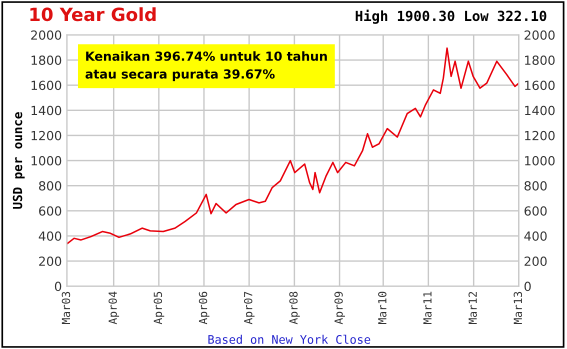 This screenshot has width=567, height=349. I want to click on x-tick-label: Mar10, so click(382, 308).